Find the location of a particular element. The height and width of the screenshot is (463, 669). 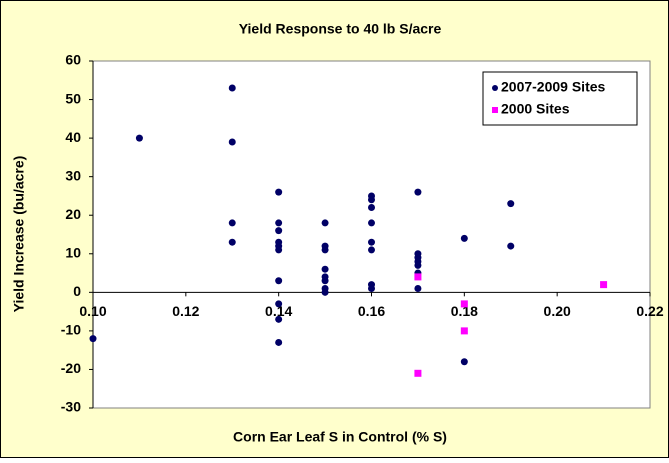

y-tick-label: 30 is located at coordinates (73, 175).